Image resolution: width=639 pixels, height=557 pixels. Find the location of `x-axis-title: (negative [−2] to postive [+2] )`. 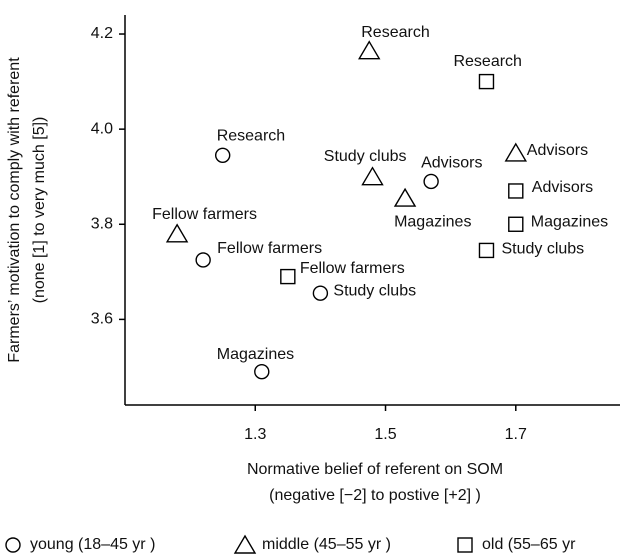

x-axis-title: (negative [−2] to postive [+2] ) is located at coordinates (375, 495).